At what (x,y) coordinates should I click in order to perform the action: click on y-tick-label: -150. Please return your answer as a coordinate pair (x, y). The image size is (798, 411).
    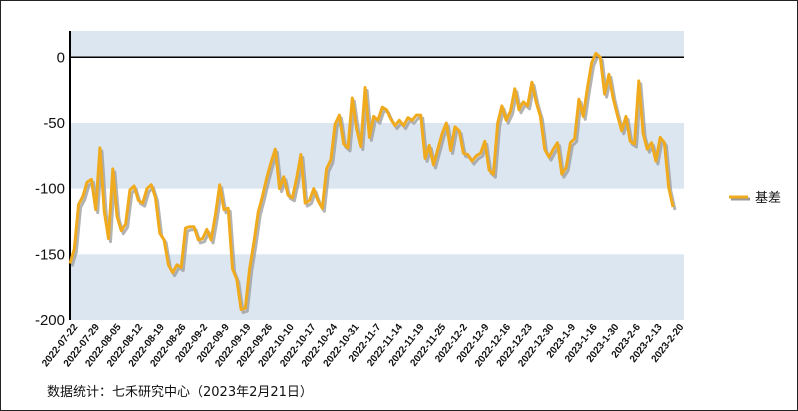
    Looking at the image, I should click on (50, 254).